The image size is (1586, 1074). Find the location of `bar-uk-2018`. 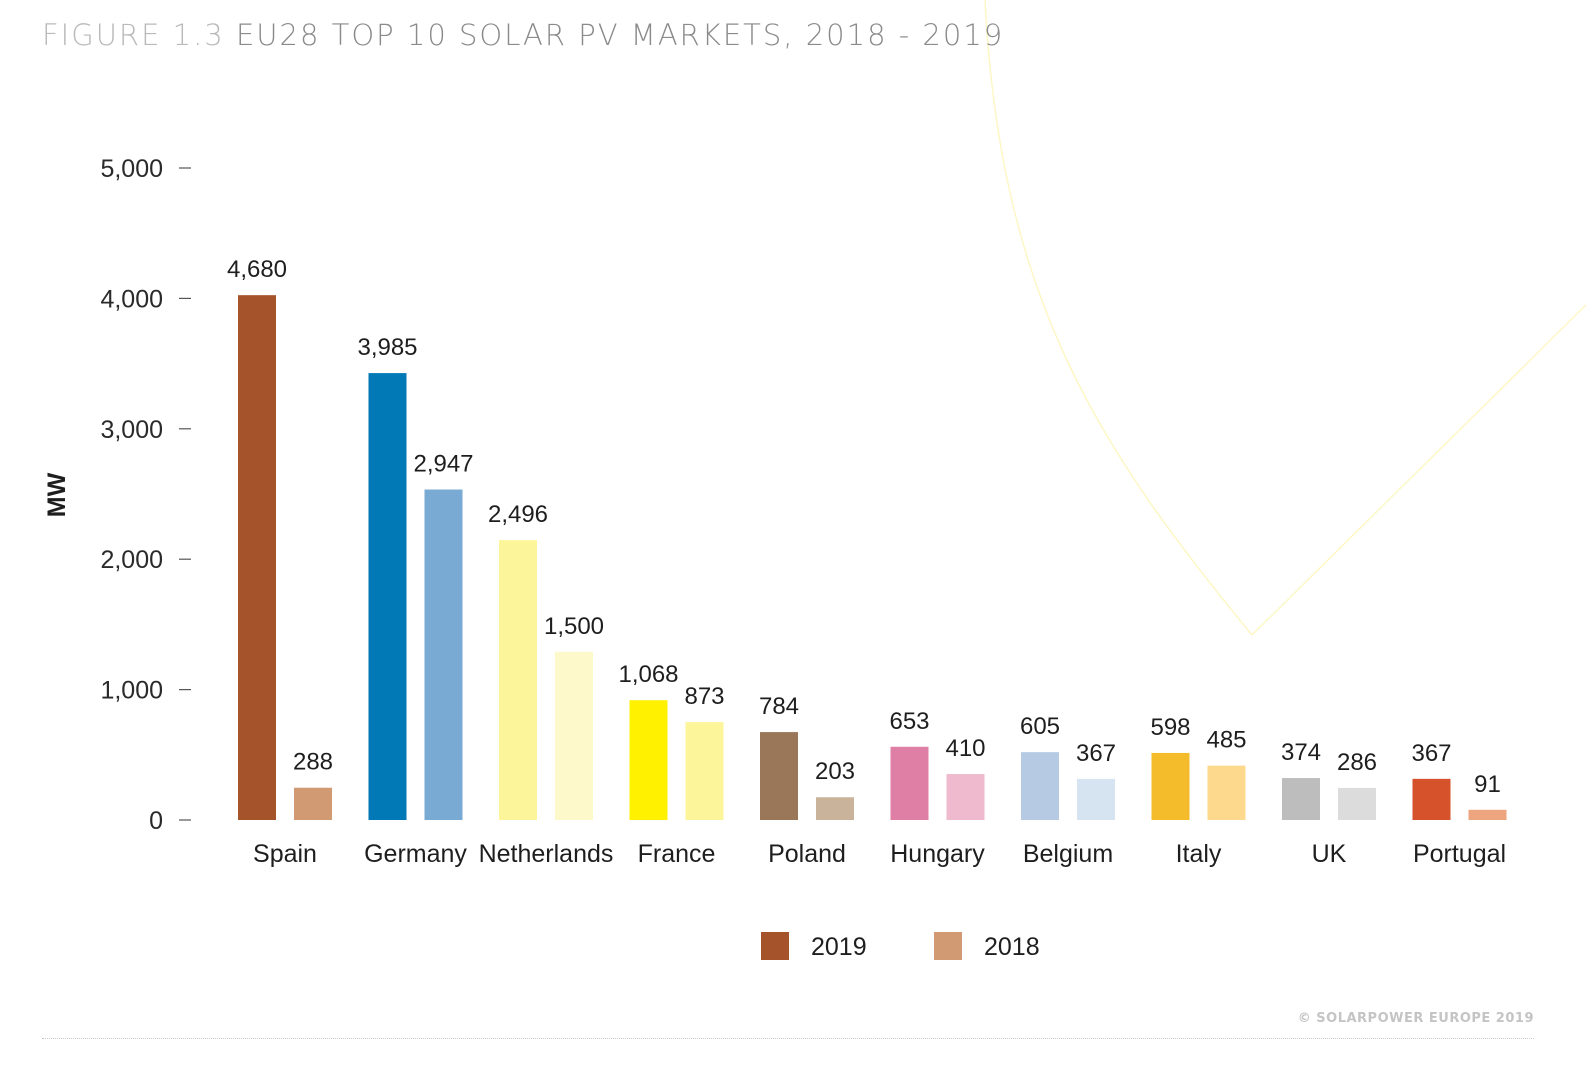

bar-uk-2018 is located at coordinates (1357, 803).